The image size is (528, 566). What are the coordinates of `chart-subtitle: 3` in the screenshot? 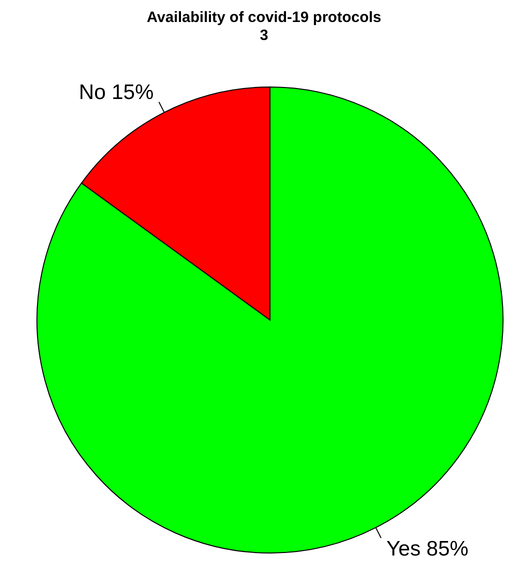 It's located at (264, 35).